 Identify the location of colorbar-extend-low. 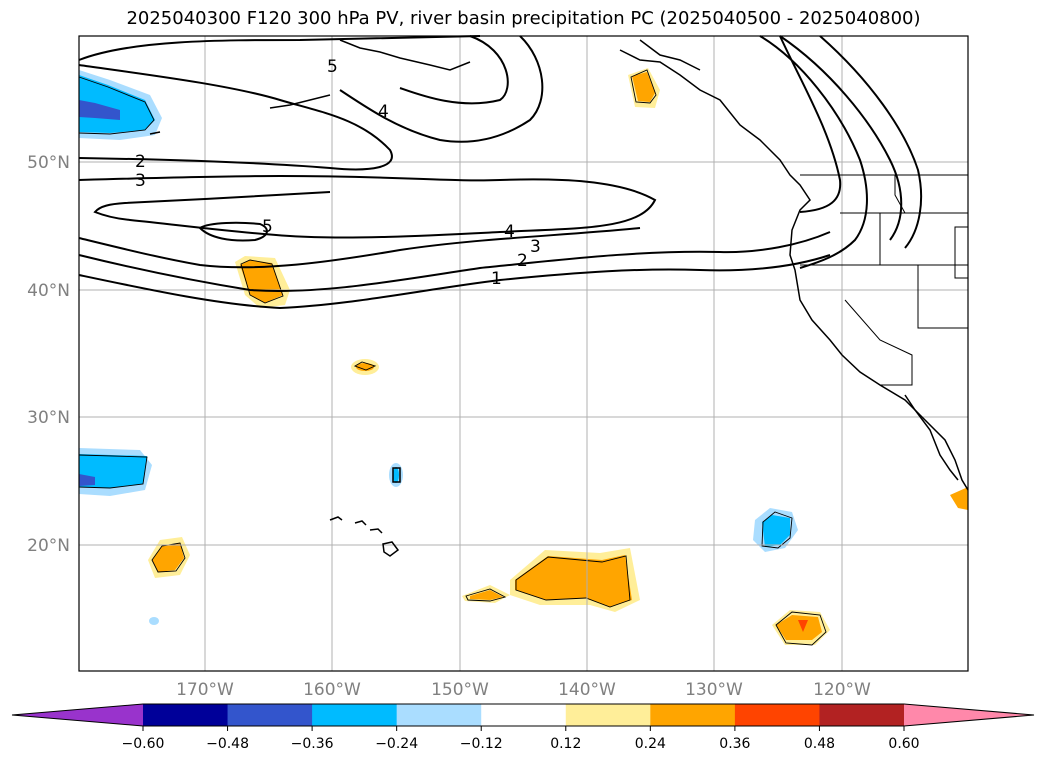
(77, 715).